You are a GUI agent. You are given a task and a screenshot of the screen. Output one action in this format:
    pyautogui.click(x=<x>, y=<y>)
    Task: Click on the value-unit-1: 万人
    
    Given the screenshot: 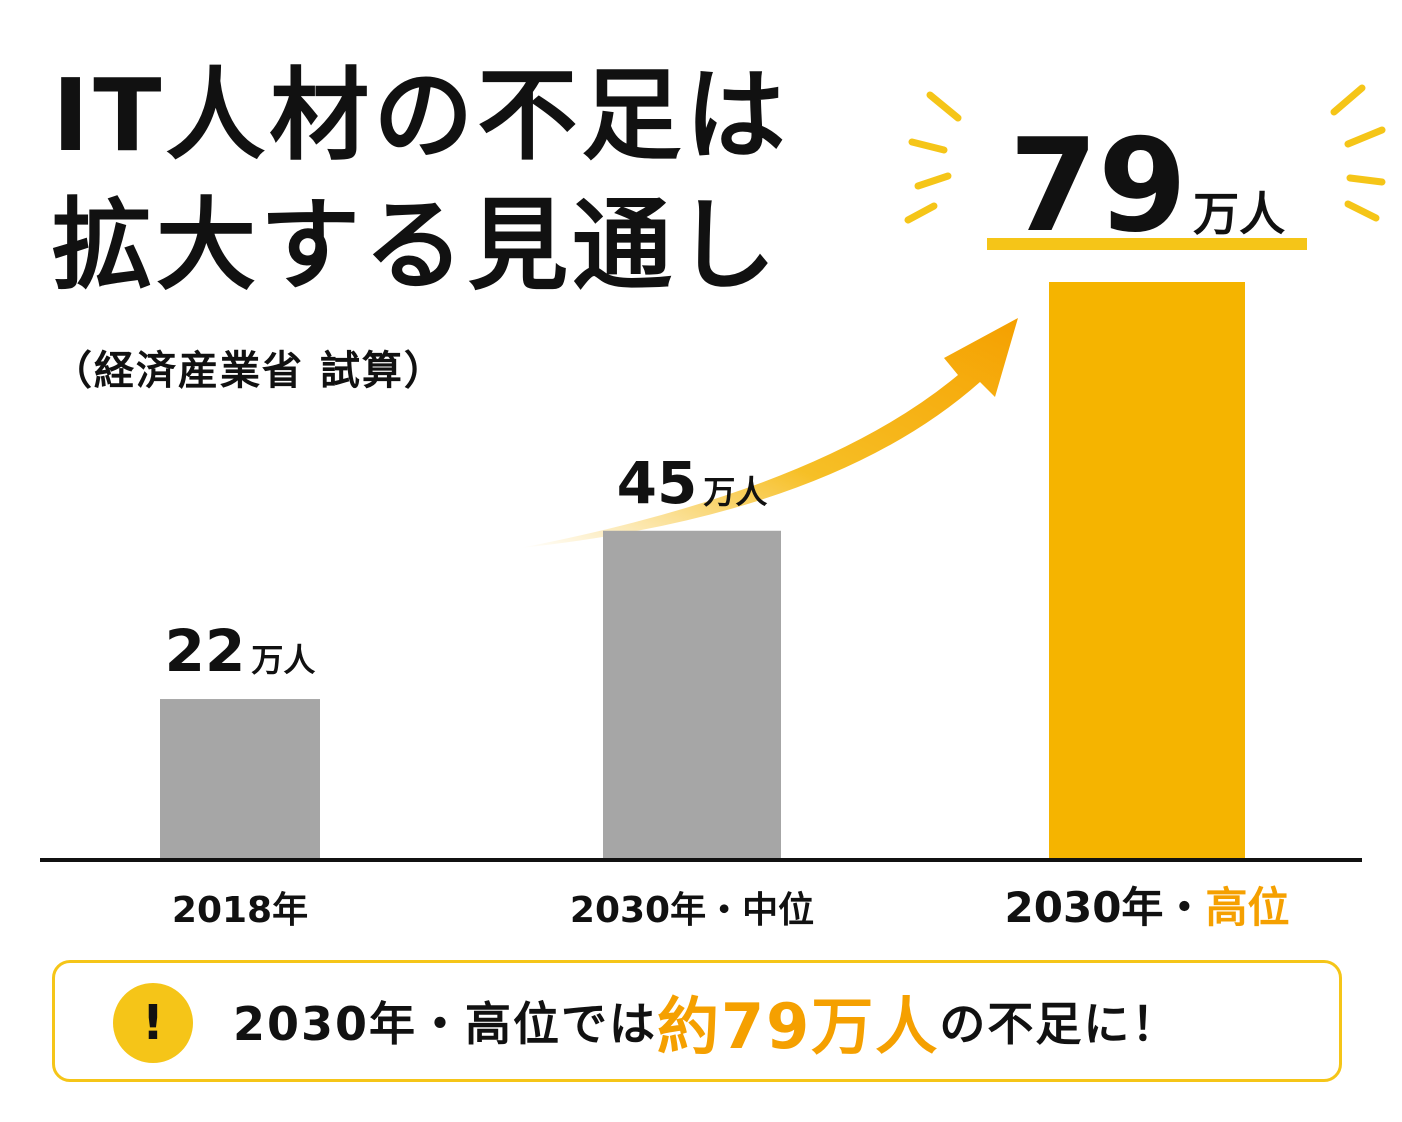 What is the action you would take?
    pyautogui.click(x=283, y=660)
    